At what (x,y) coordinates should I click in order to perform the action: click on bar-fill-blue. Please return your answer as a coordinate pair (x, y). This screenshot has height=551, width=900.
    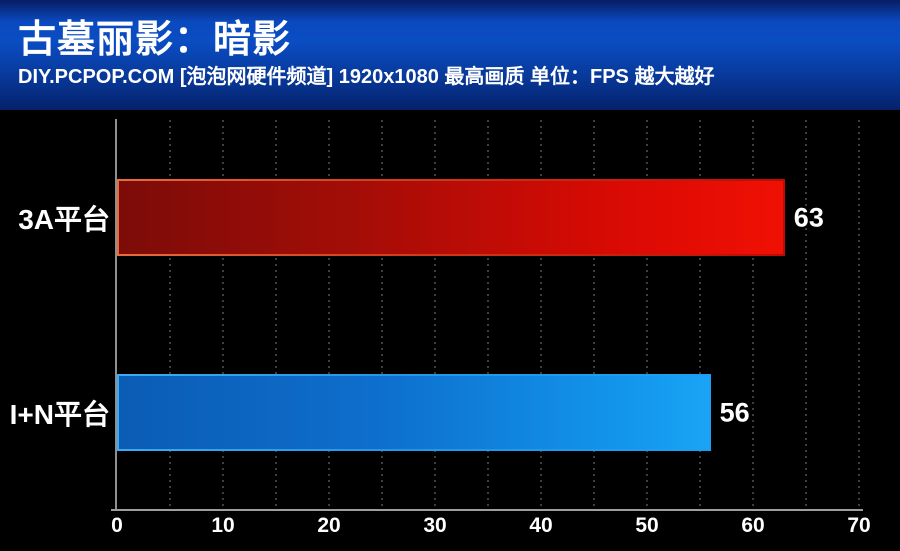
    Looking at the image, I should click on (414, 412).